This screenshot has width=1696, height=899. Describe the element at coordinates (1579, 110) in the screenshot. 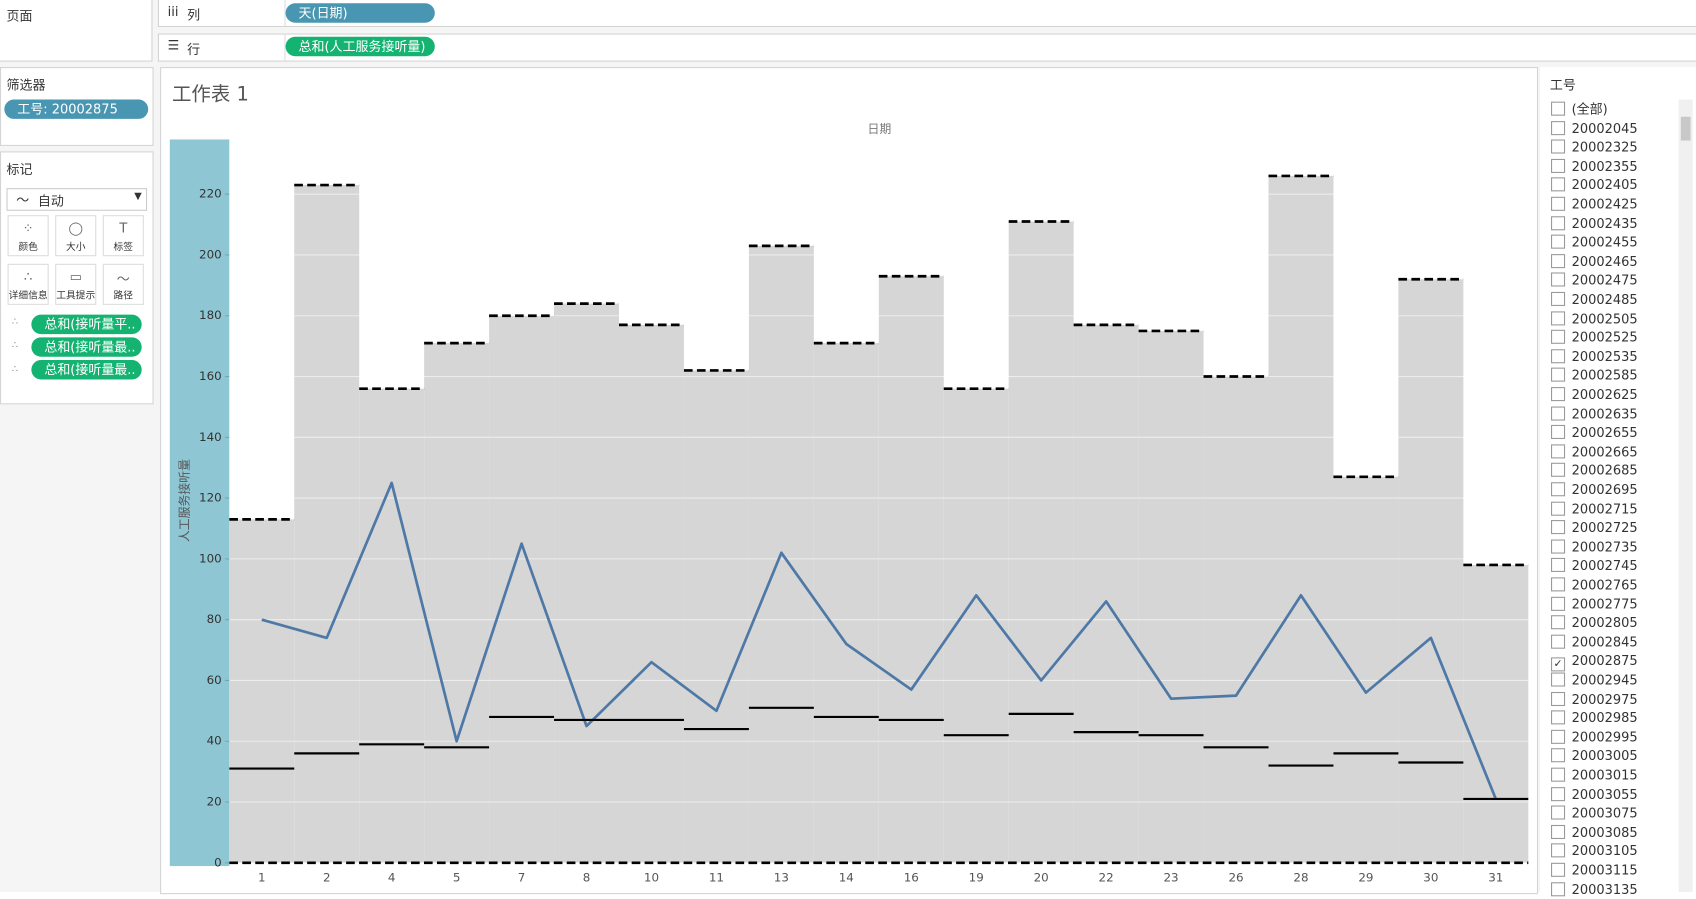

I see `filter-item: (全部)` at that location.